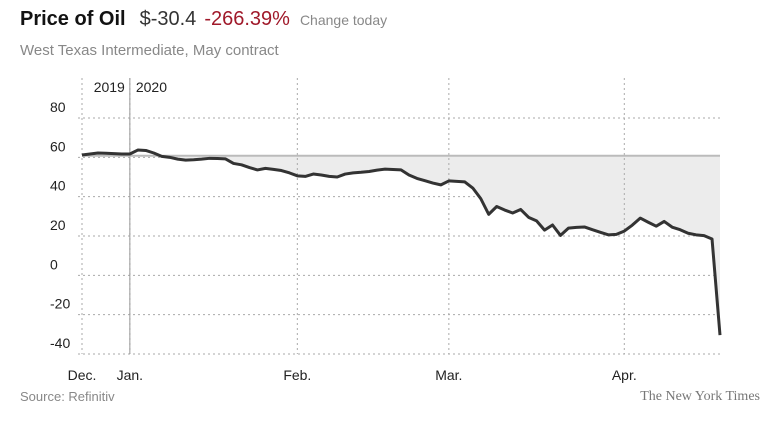 The image size is (776, 427). What do you see at coordinates (151, 87) in the screenshot?
I see `year-label: 2020` at bounding box center [151, 87].